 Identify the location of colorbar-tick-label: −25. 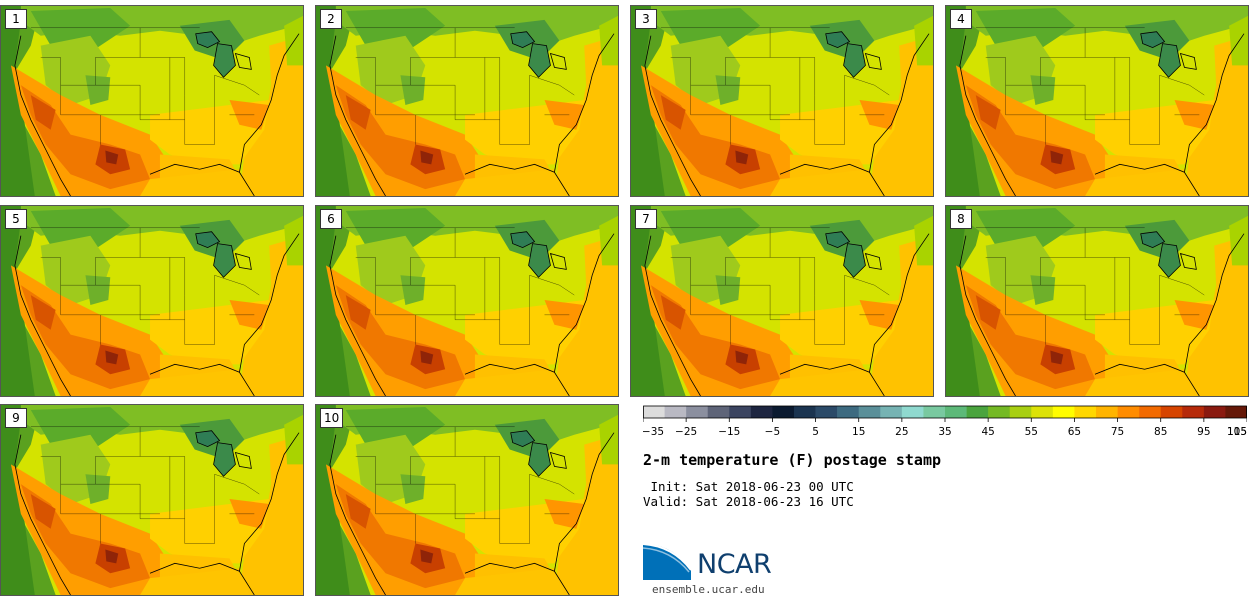
(686, 432).